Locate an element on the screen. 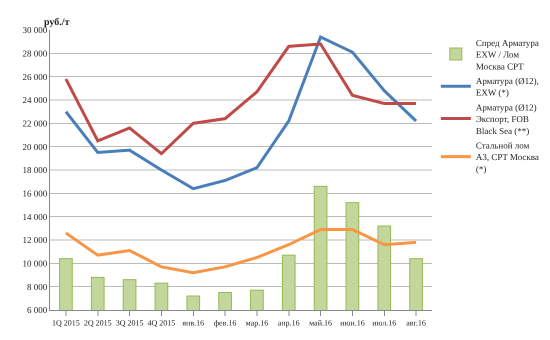 The height and width of the screenshot is (340, 550). y-tick-label: 14 000 is located at coordinates (35, 217).